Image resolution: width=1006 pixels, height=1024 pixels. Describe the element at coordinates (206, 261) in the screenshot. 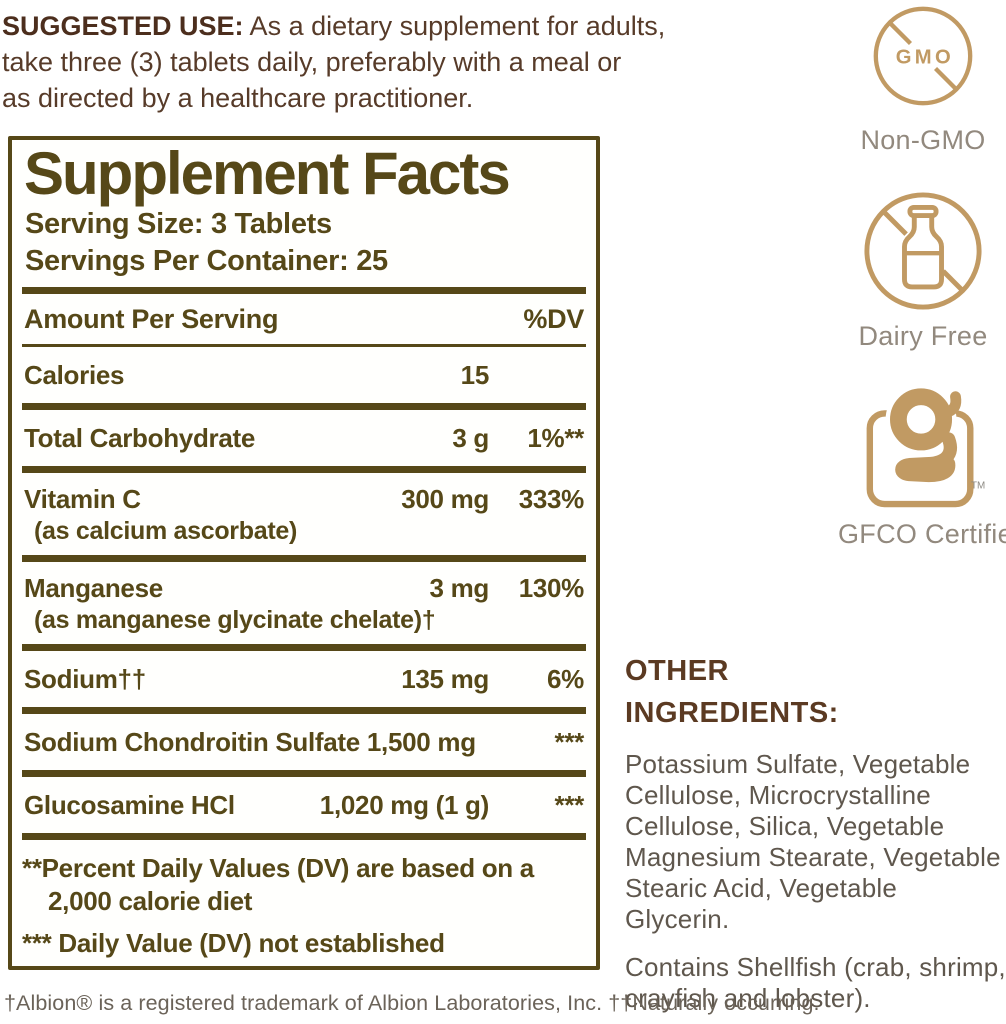

I see `servings-per-container: Servings Per Container: 25` at that location.